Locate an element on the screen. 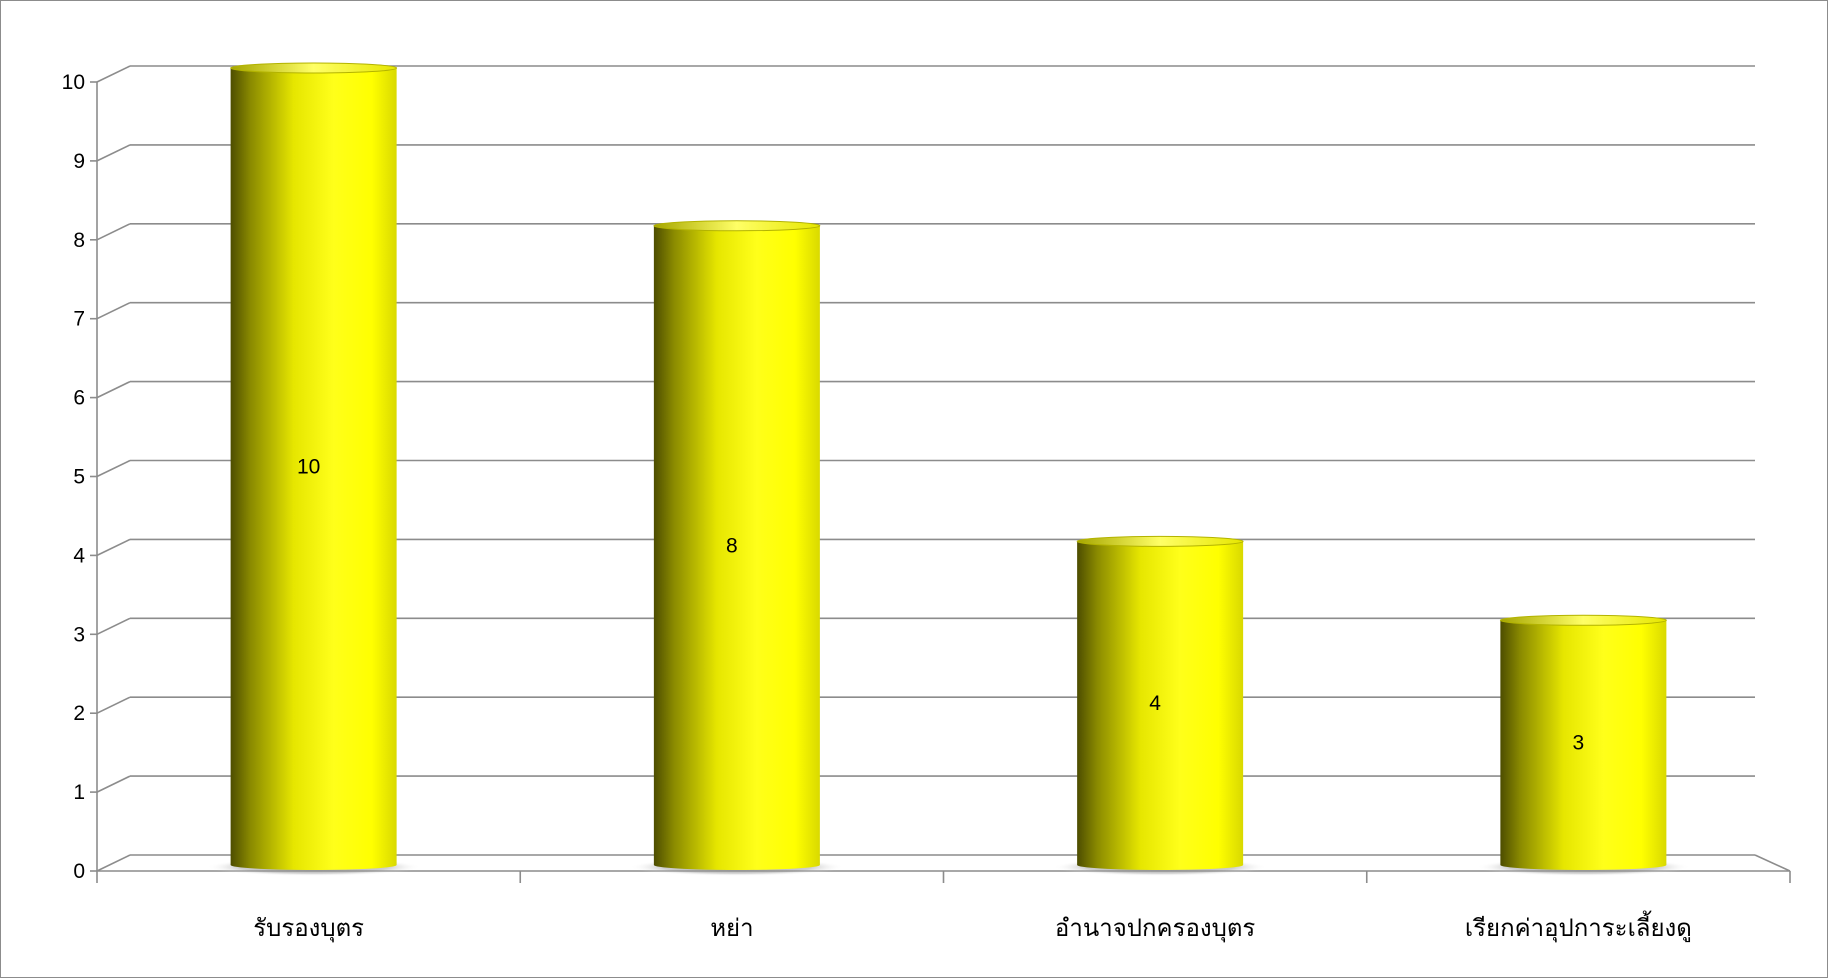 The width and height of the screenshot is (1828, 978). y-tick-label: 2 is located at coordinates (79, 713).